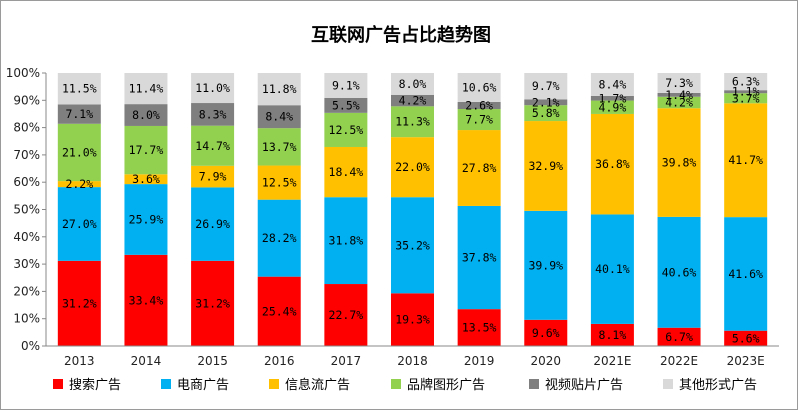  I want to click on data-label: 18.4%, so click(346, 172).